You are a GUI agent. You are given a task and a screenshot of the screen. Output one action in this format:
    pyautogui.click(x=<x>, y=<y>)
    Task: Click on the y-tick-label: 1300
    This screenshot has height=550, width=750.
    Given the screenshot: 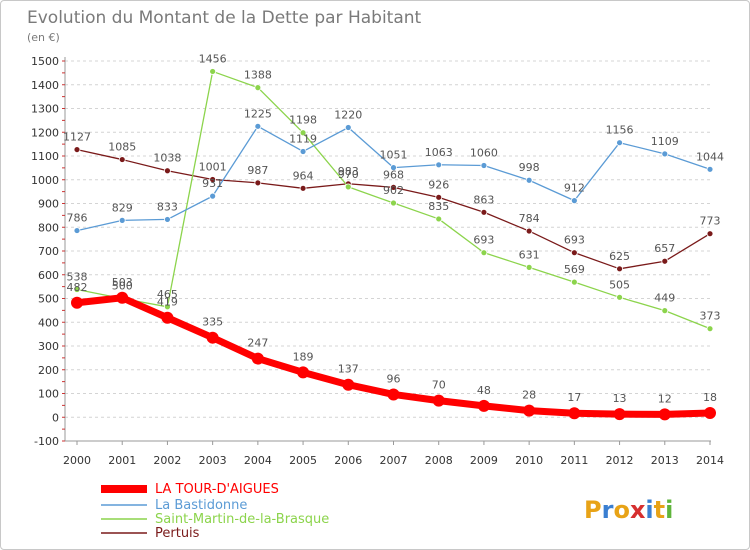 What is the action you would take?
    pyautogui.click(x=45, y=109)
    